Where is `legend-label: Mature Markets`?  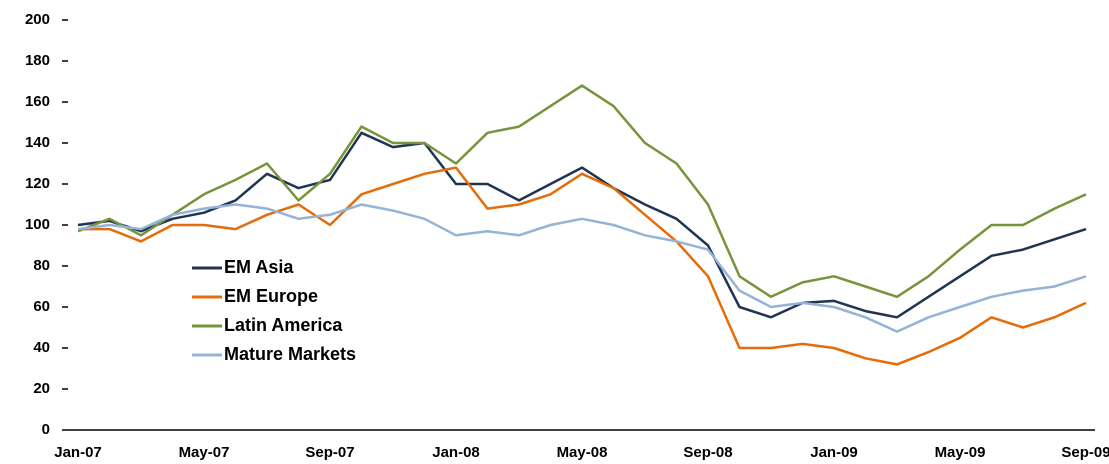
legend-label: Mature Markets is located at coordinates (290, 354).